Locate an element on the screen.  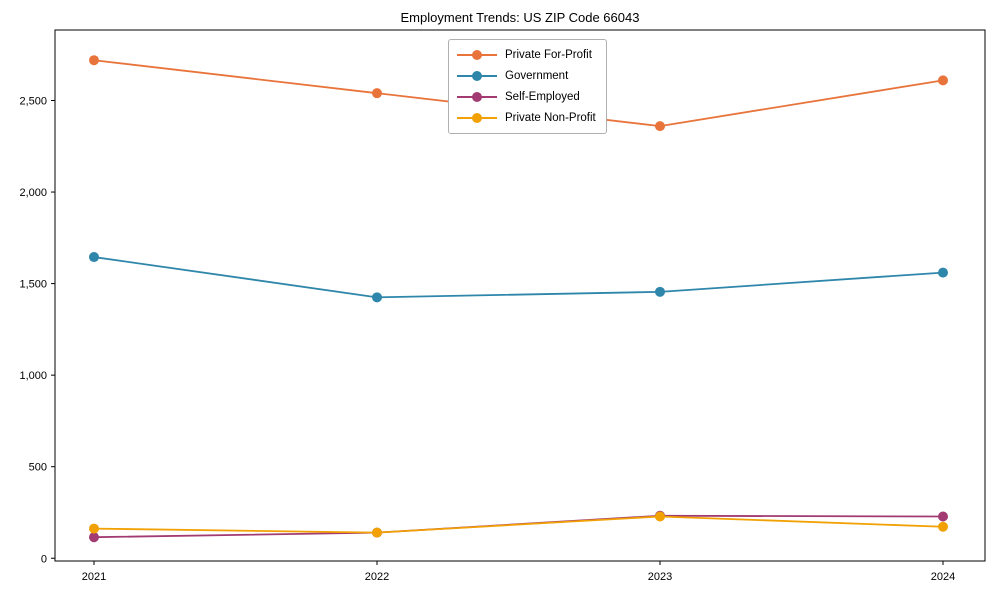
chart-title: Employment Trends: US ZIP Code 66043 is located at coordinates (520, 17).